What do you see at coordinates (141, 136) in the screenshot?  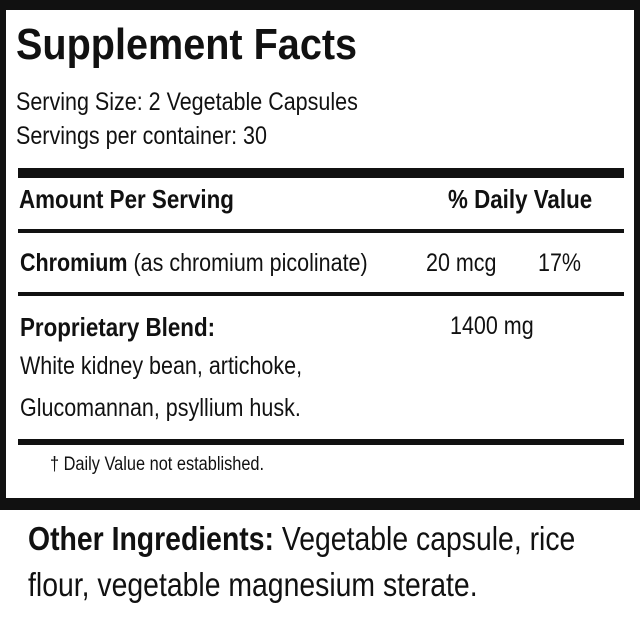 I see `servings-per-container: Servings per container: 30` at bounding box center [141, 136].